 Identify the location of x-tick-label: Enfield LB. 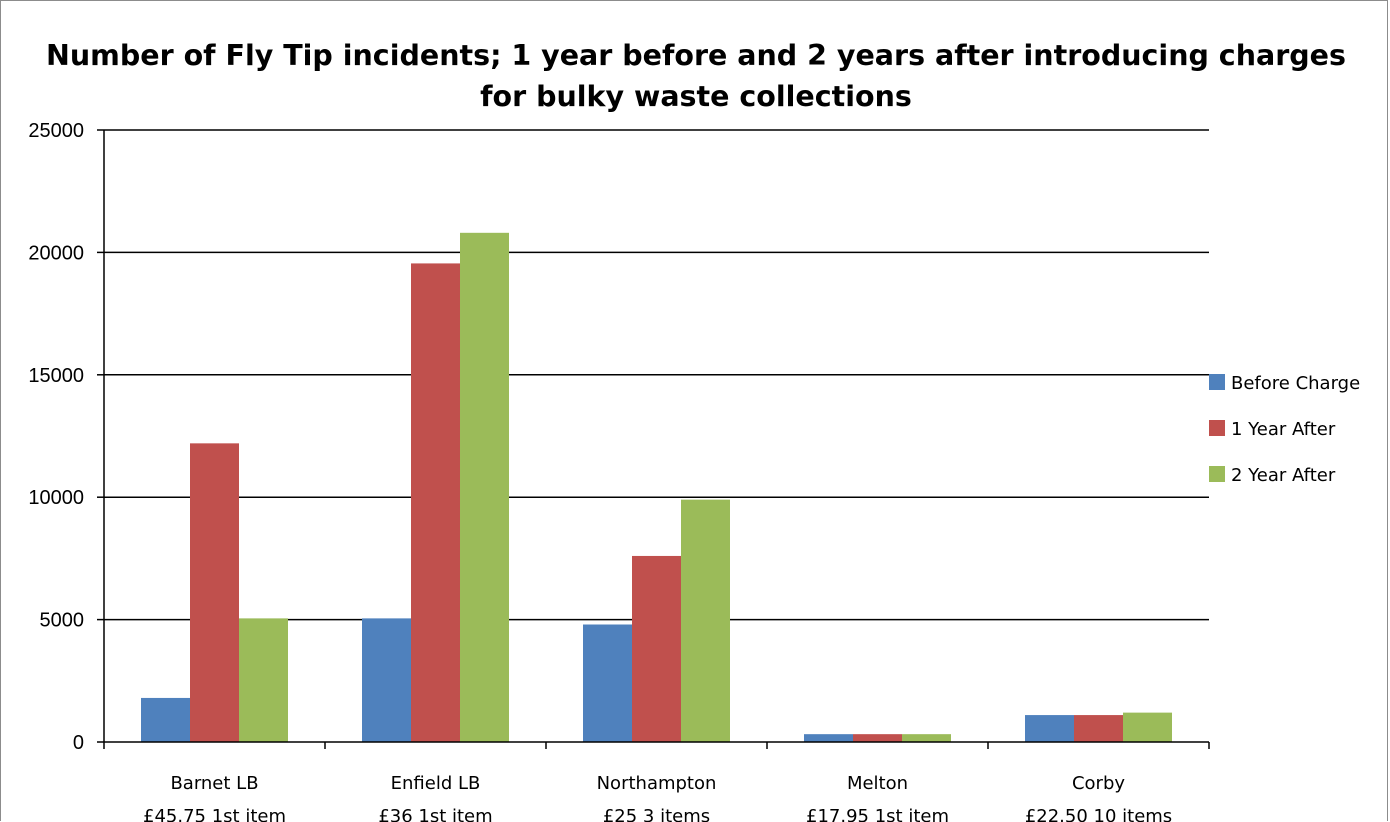
(436, 783).